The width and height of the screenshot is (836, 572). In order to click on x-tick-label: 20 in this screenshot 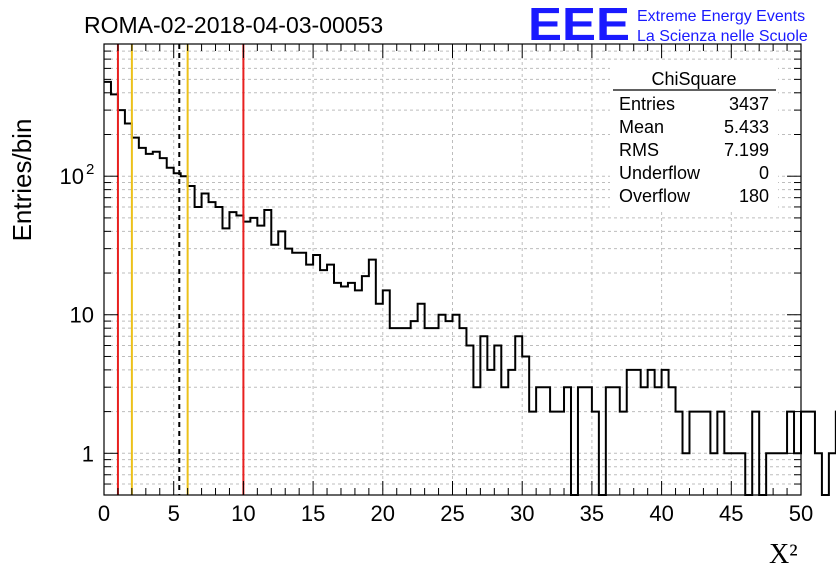, I will do `click(383, 513)`.